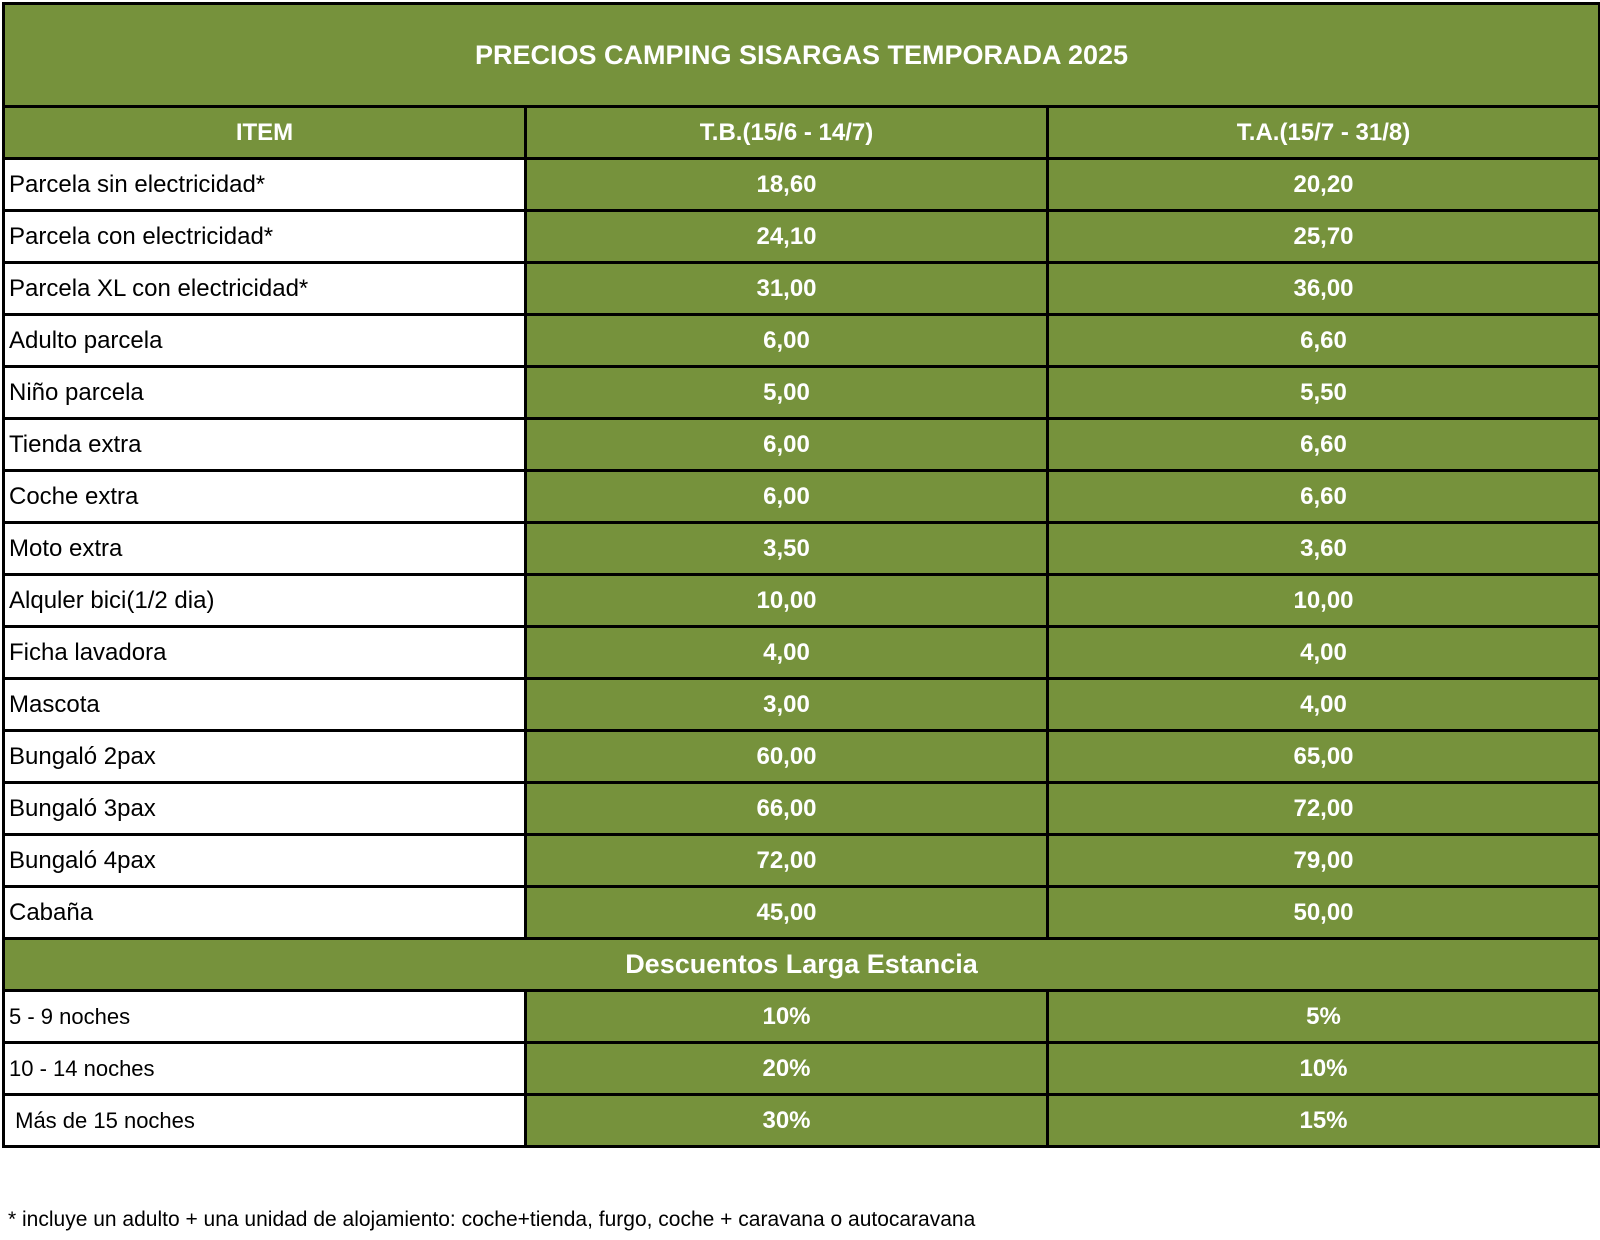 This screenshot has width=1600, height=1240. I want to click on price-row: Parcela con electricidad* 24,10 25,70, so click(801, 236).